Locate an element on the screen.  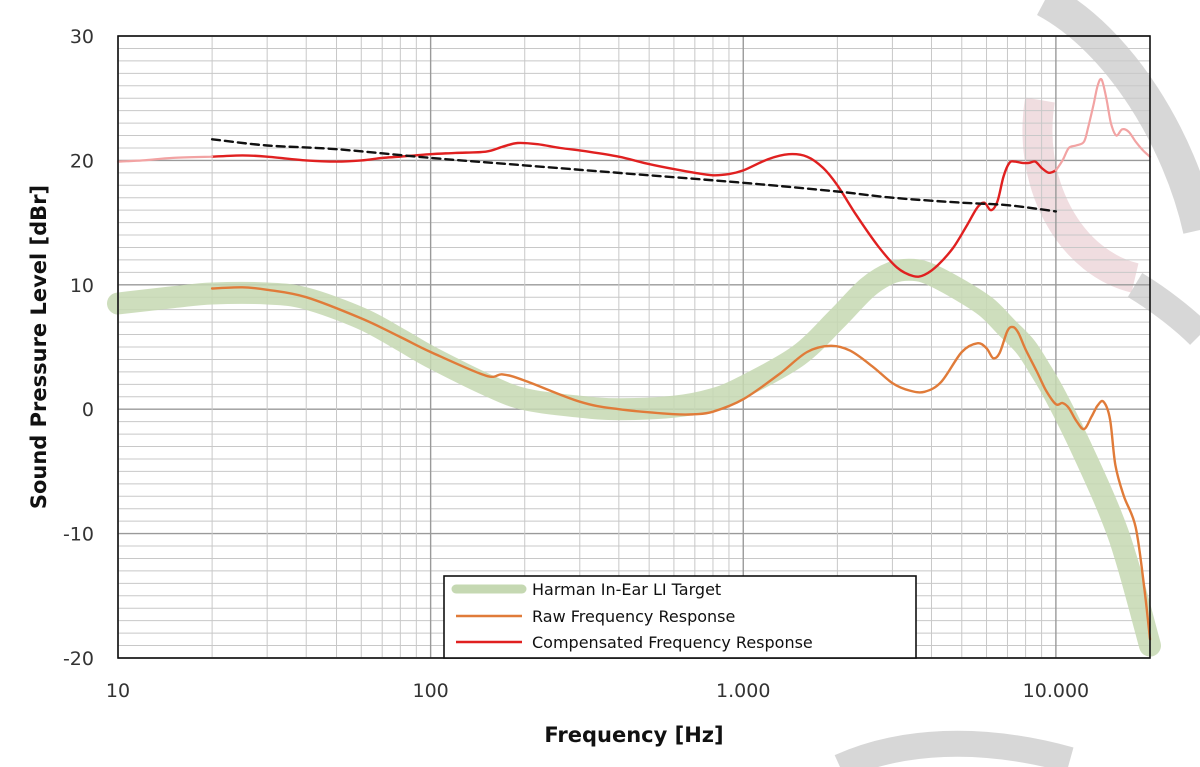
faded-high-extension is located at coordinates (1103, 124).